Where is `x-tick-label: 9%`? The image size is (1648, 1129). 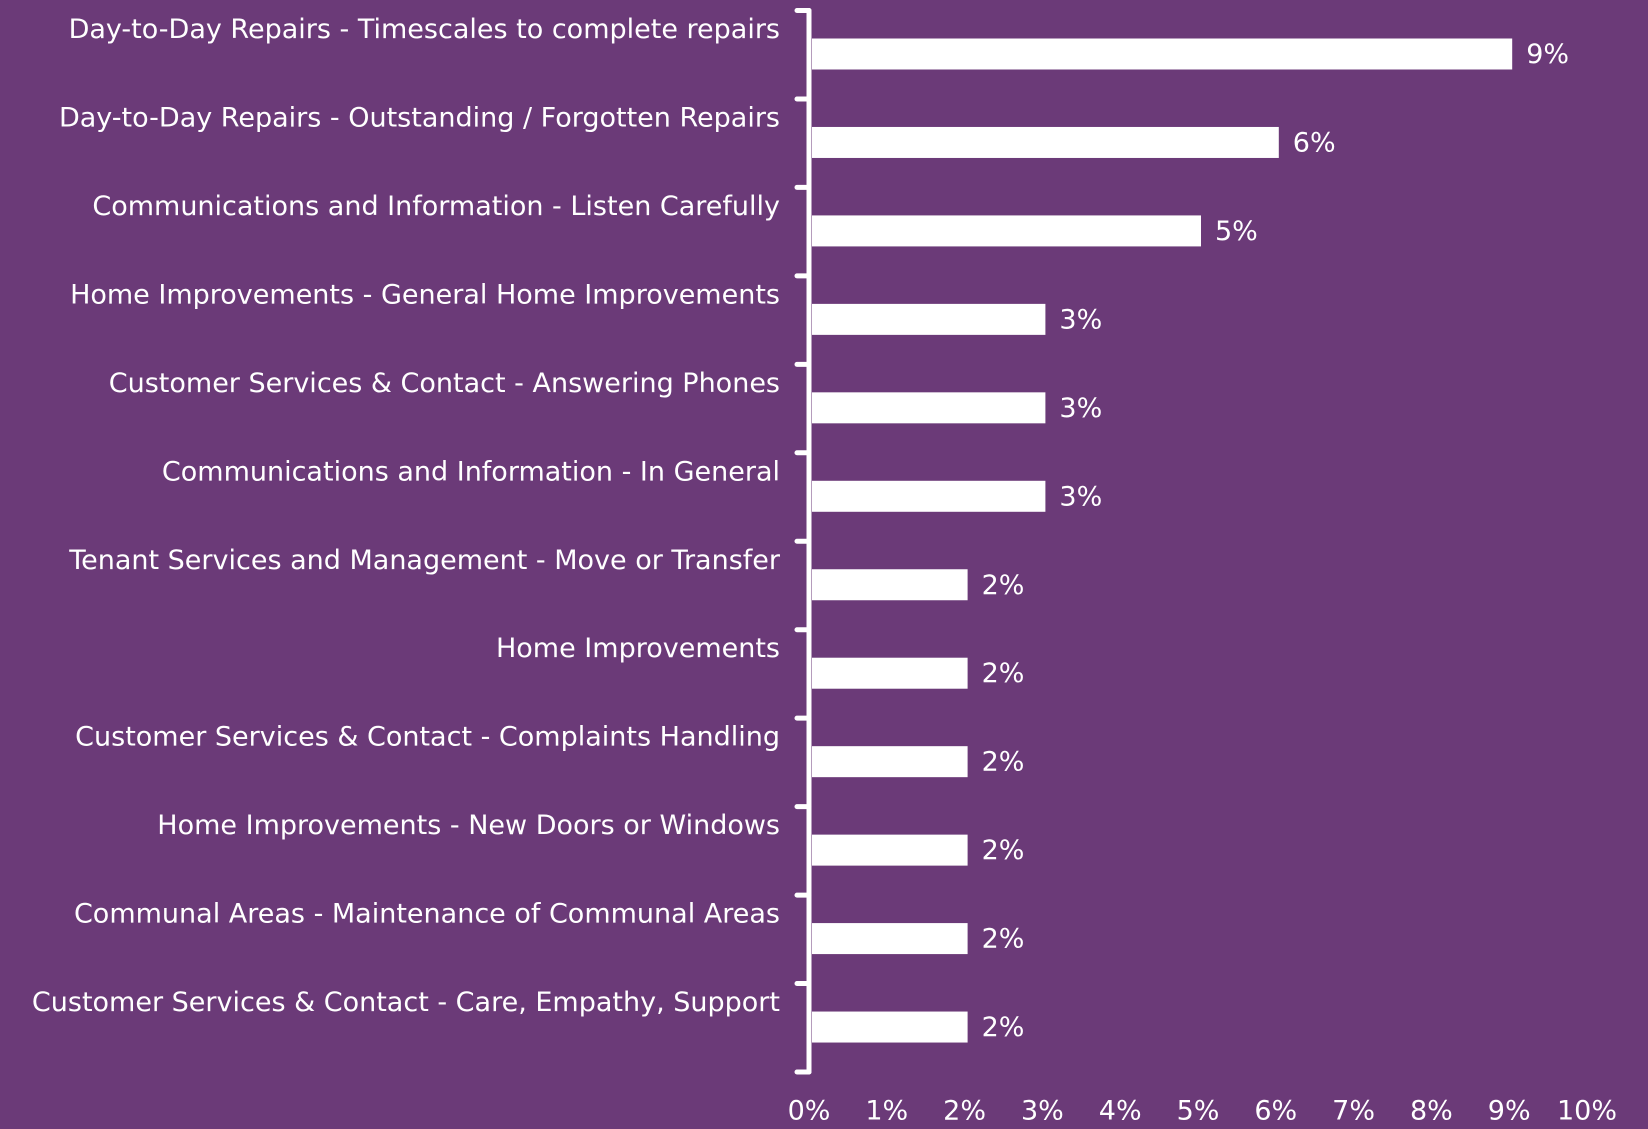
x-tick-label: 9% is located at coordinates (1509, 1111).